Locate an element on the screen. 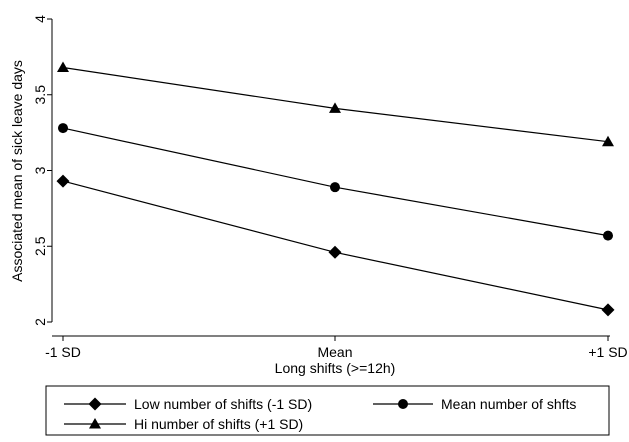 The height and width of the screenshot is (442, 629). y-tick-label: 2.5 is located at coordinates (40, 246).